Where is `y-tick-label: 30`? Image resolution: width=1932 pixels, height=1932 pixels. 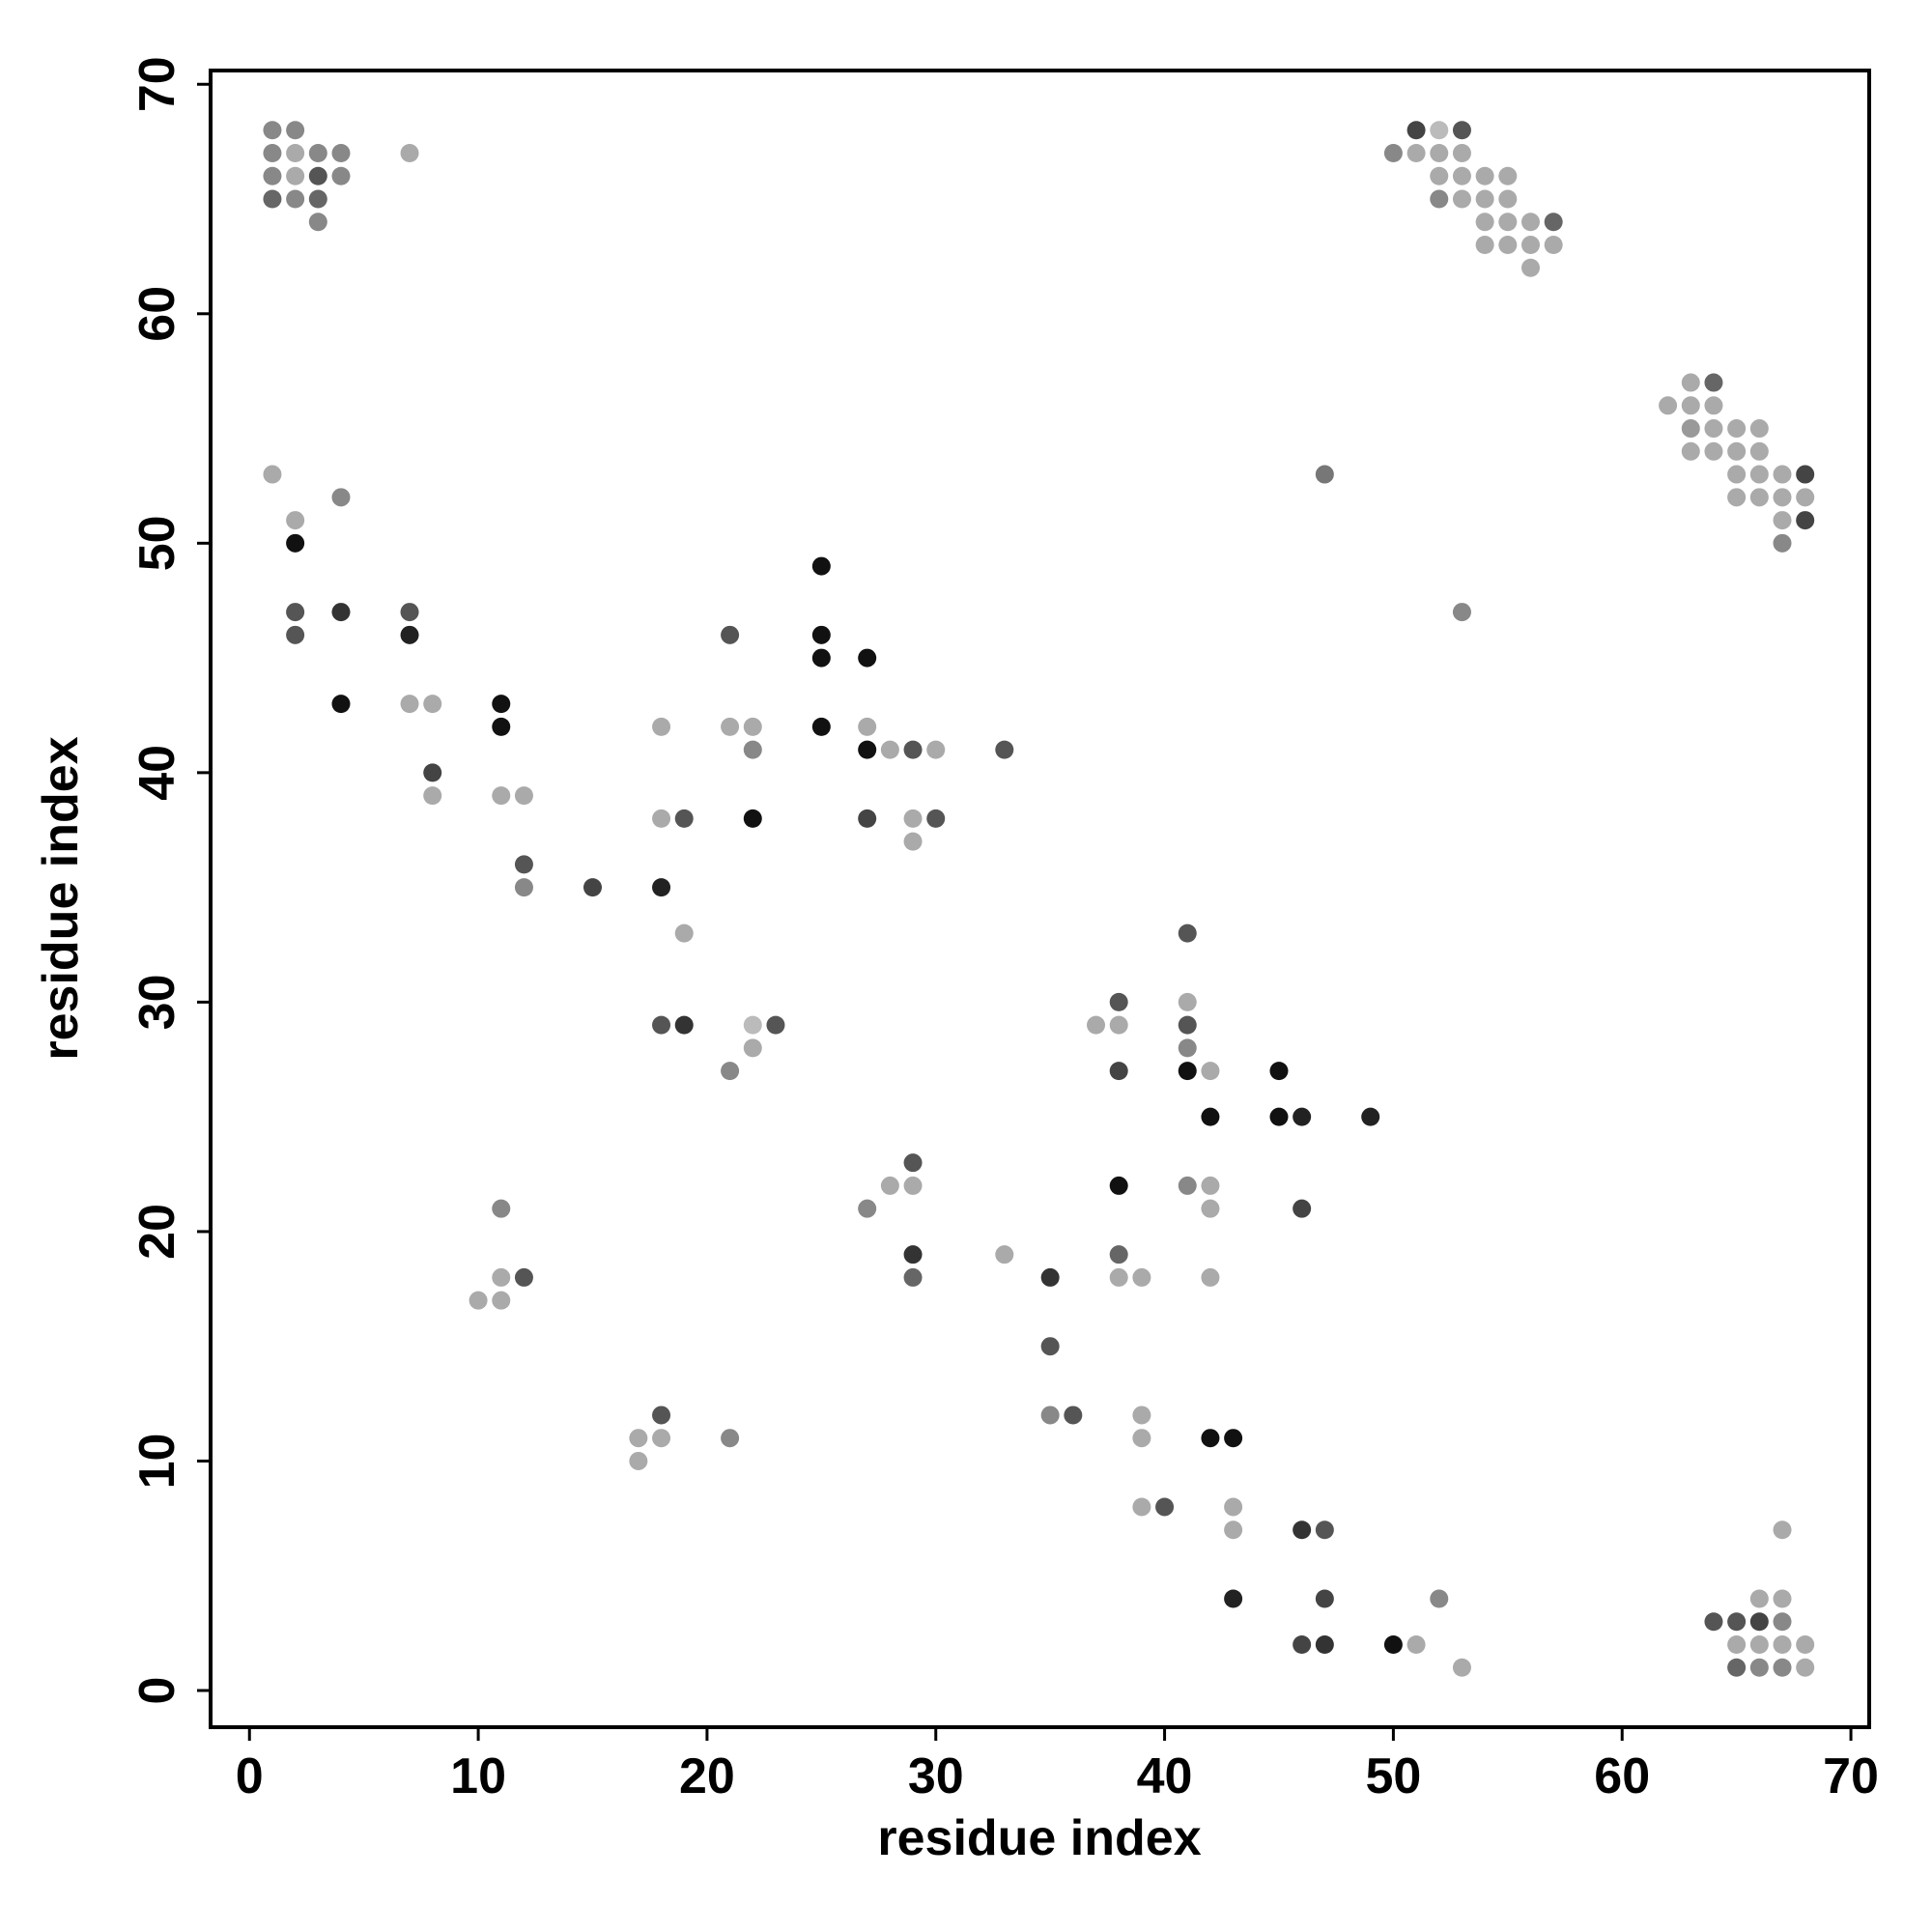
y-tick-label: 30 is located at coordinates (157, 1002).